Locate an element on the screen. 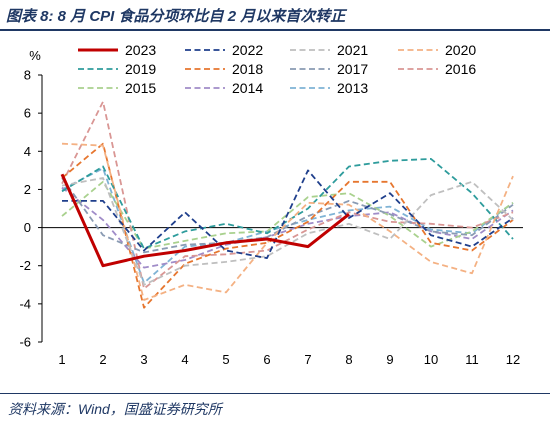 This screenshot has width=550, height=422. legend-label-2020: 2020 is located at coordinates (460, 50).